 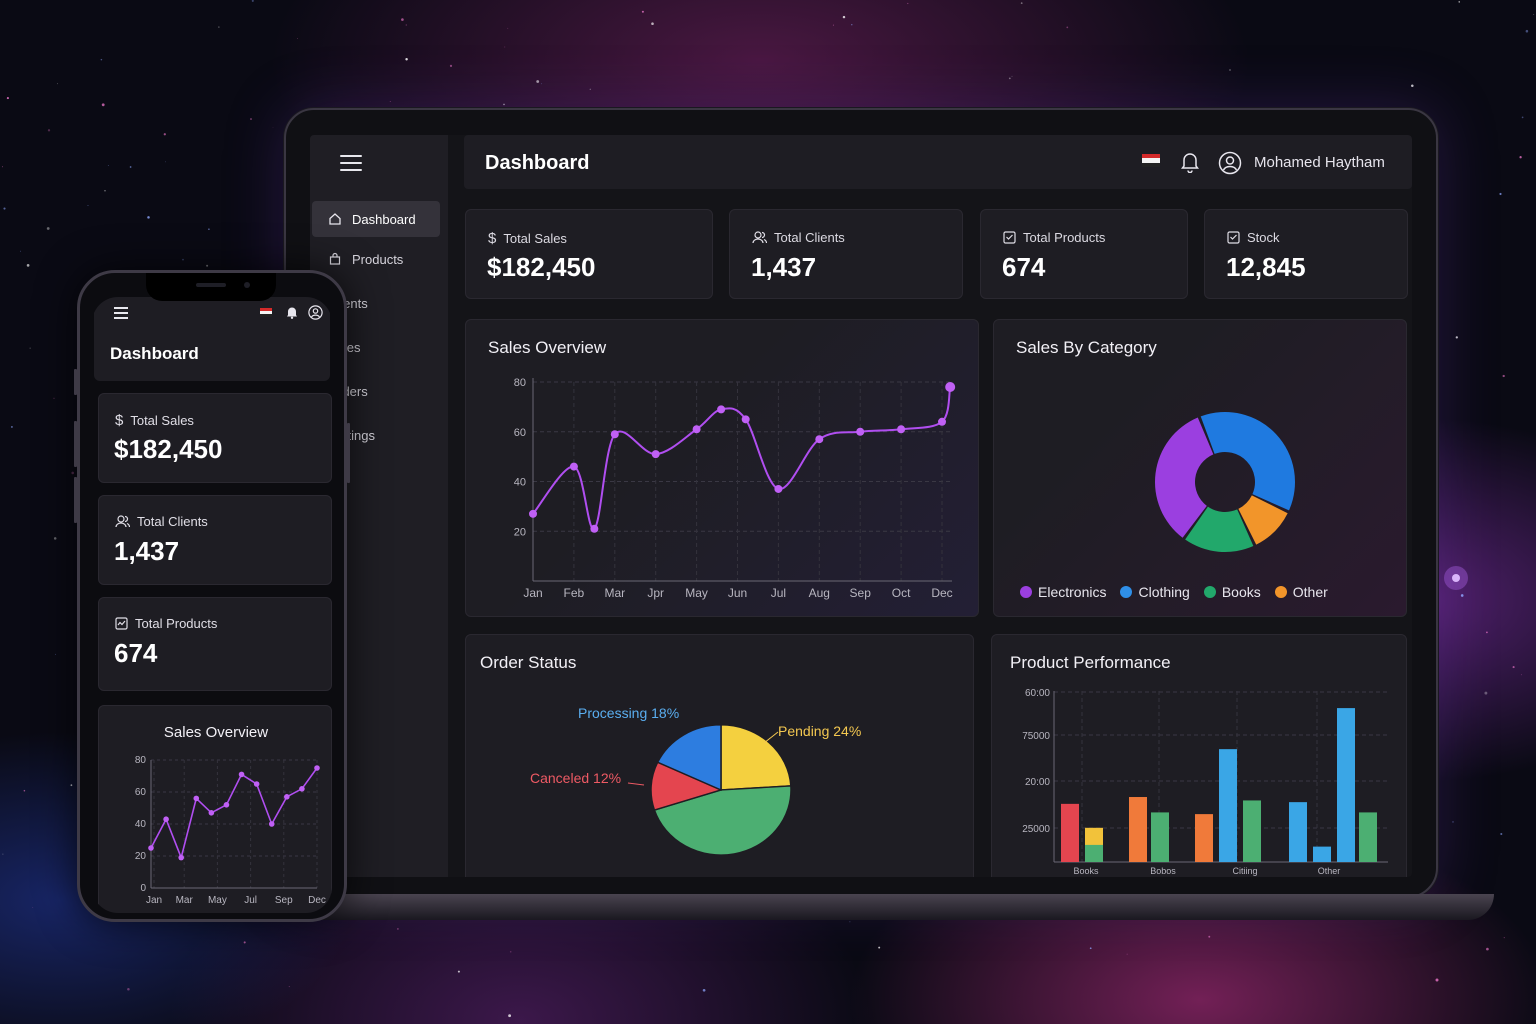 I want to click on x-tick-label: Jan, so click(x=532, y=593).